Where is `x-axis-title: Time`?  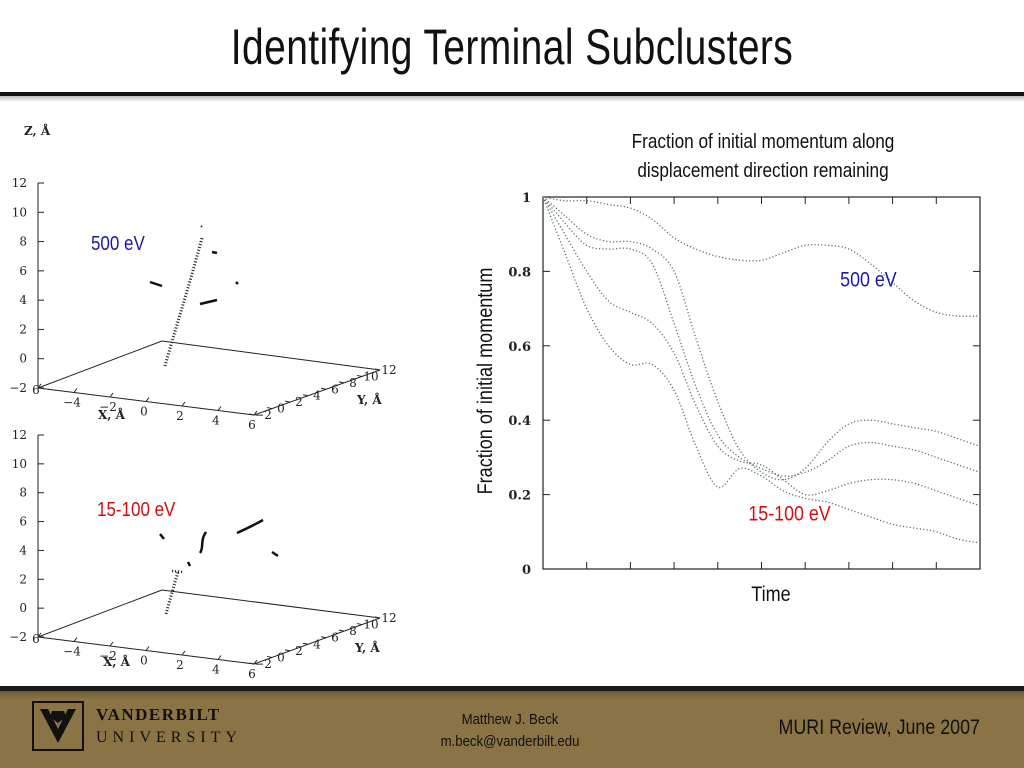
x-axis-title: Time is located at coordinates (771, 595).